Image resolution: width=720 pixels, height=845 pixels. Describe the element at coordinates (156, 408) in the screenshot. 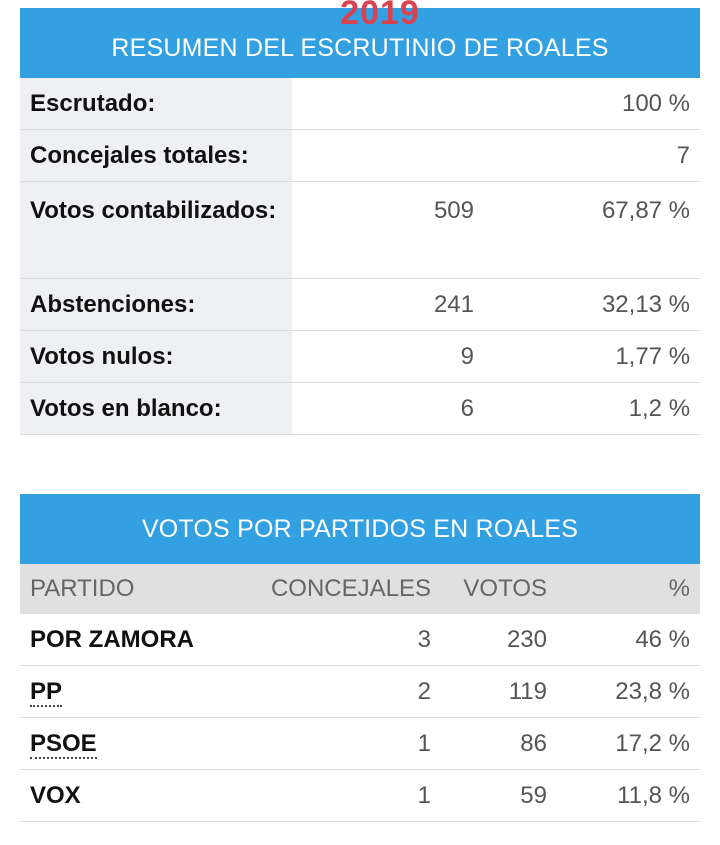

I see `summary-label: Votos en blanco:` at that location.